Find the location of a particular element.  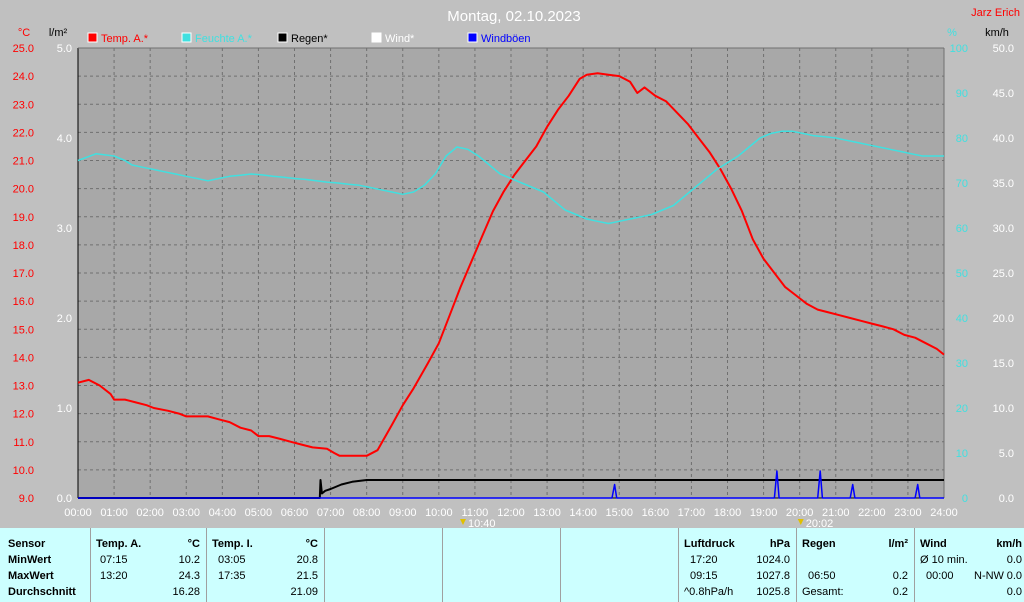

rain-max-value: 0.2 is located at coordinates (900, 576).